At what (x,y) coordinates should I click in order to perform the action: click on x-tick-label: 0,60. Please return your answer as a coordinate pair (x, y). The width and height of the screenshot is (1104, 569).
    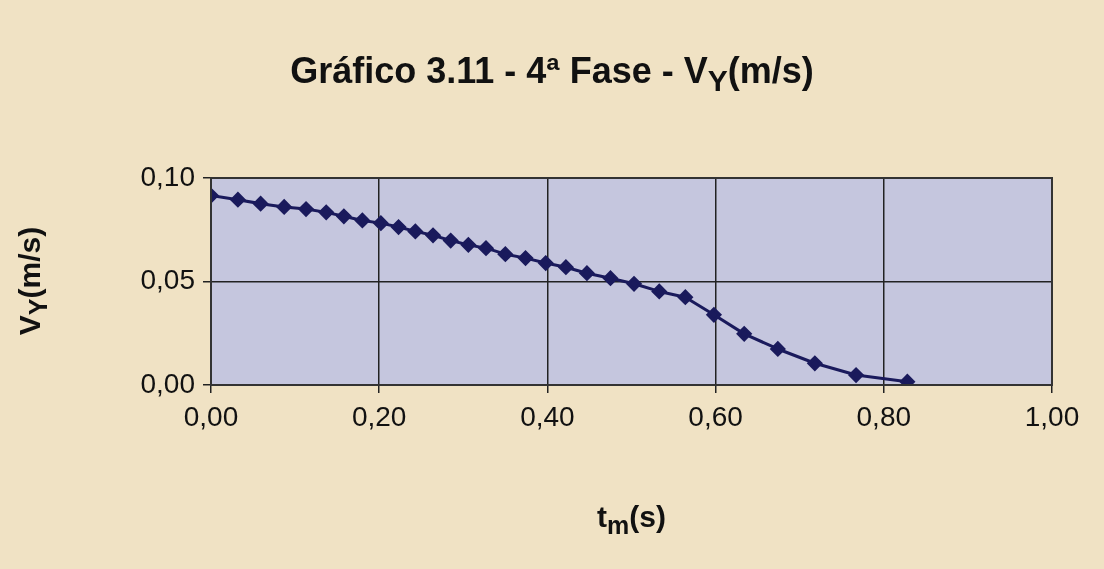
    Looking at the image, I should click on (715, 416).